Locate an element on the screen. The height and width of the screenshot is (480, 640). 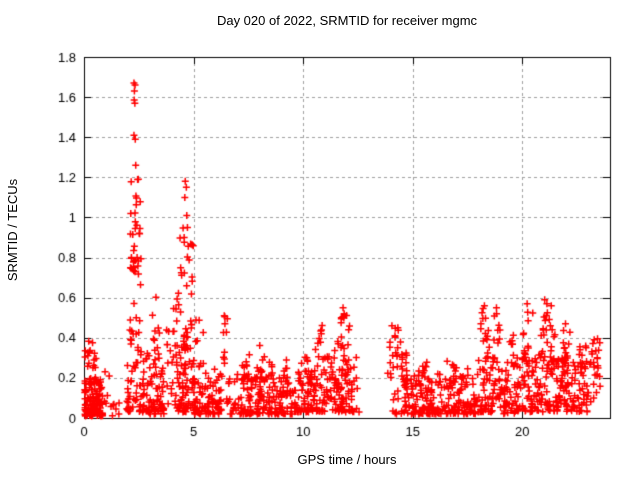
y-axis-label: SRMTID / TECUs is located at coordinates (12, 230).